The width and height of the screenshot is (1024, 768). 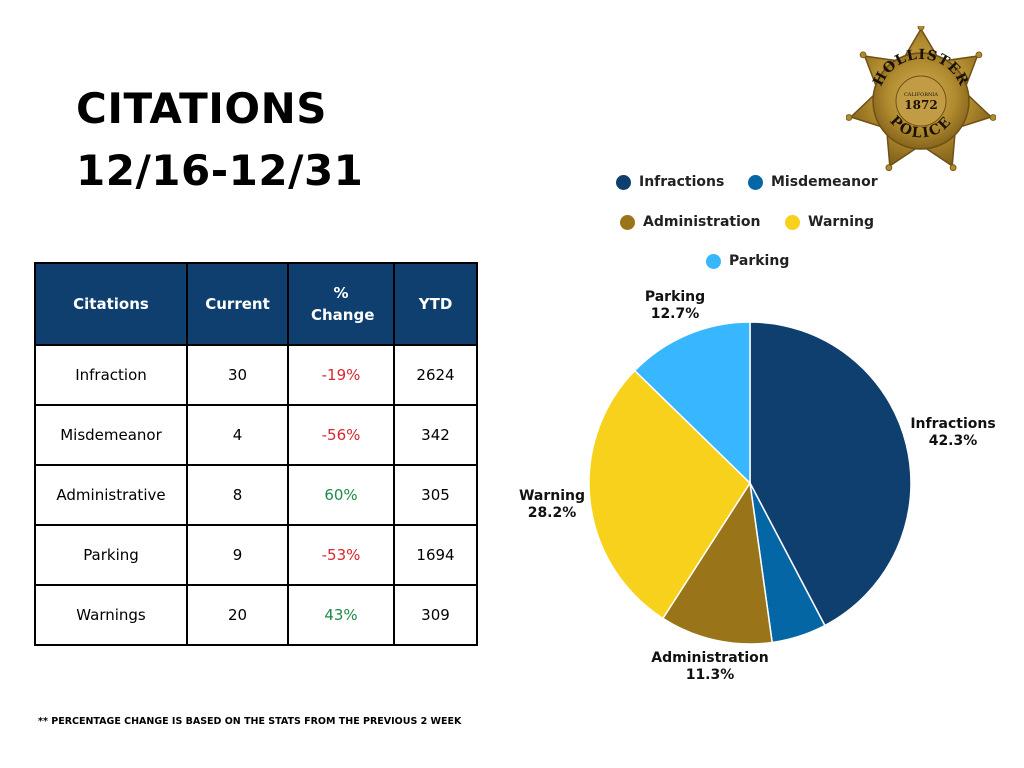 What do you see at coordinates (435, 615) in the screenshot?
I see `row-ytd: 309` at bounding box center [435, 615].